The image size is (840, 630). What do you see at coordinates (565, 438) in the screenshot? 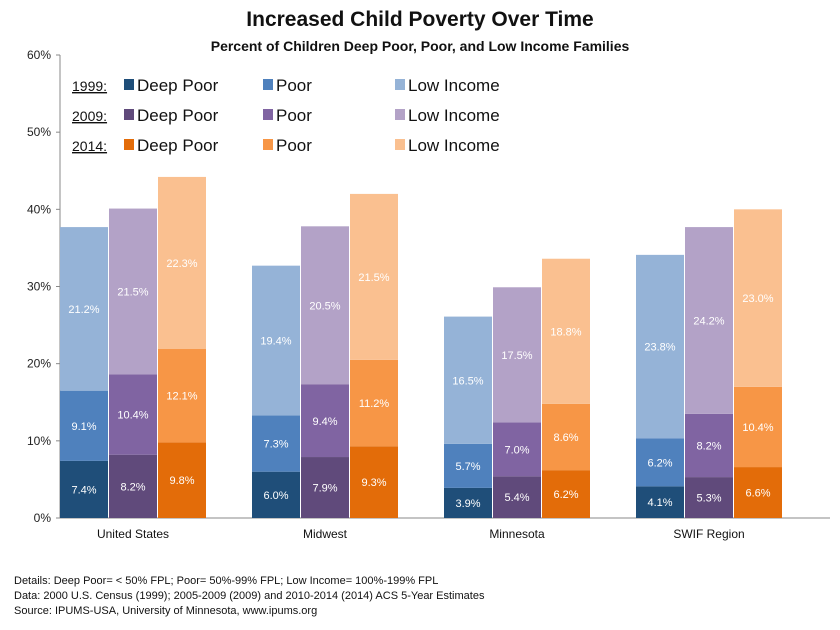
I see `data-label: 8.6%` at bounding box center [565, 438].